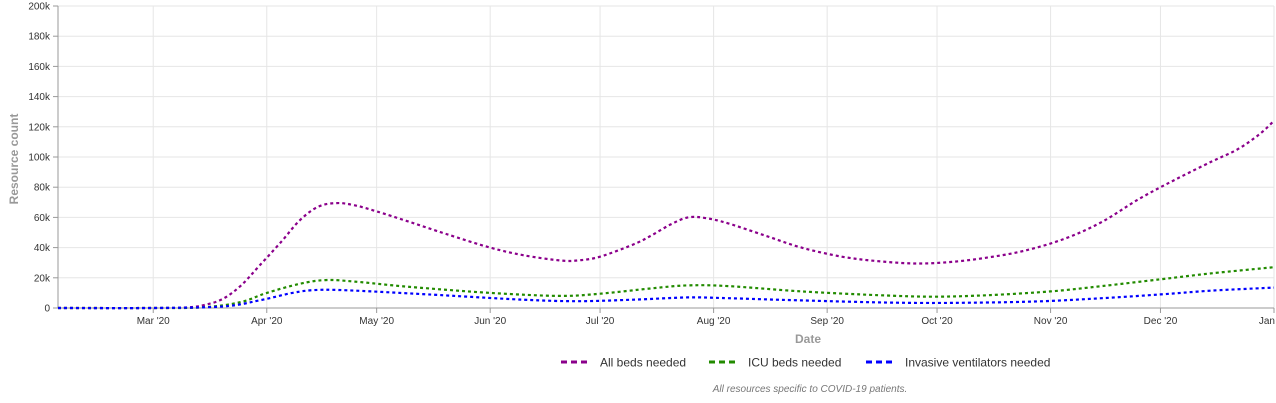 This screenshot has height=403, width=1276. What do you see at coordinates (490, 321) in the screenshot?
I see `x-tick-label: Jun '20` at bounding box center [490, 321].